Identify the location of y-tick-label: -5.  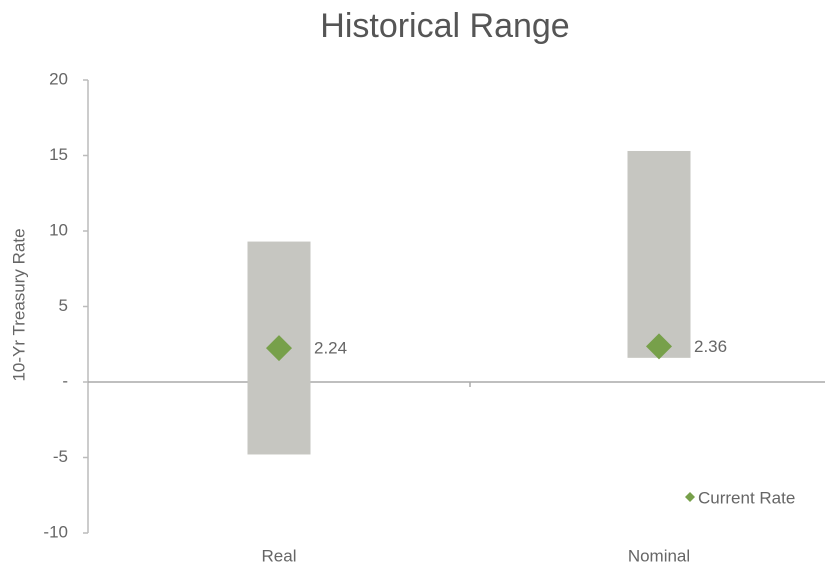
(60, 456).